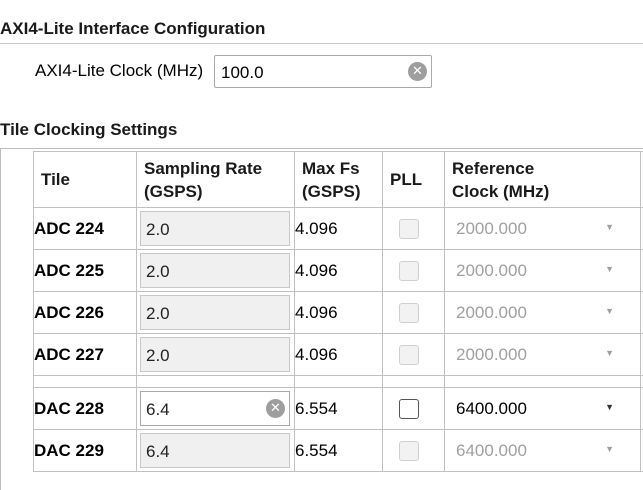 This screenshot has width=643, height=490. I want to click on table-row: ADC 225 2.0 4.096 2000.000 ▼, so click(338, 270).